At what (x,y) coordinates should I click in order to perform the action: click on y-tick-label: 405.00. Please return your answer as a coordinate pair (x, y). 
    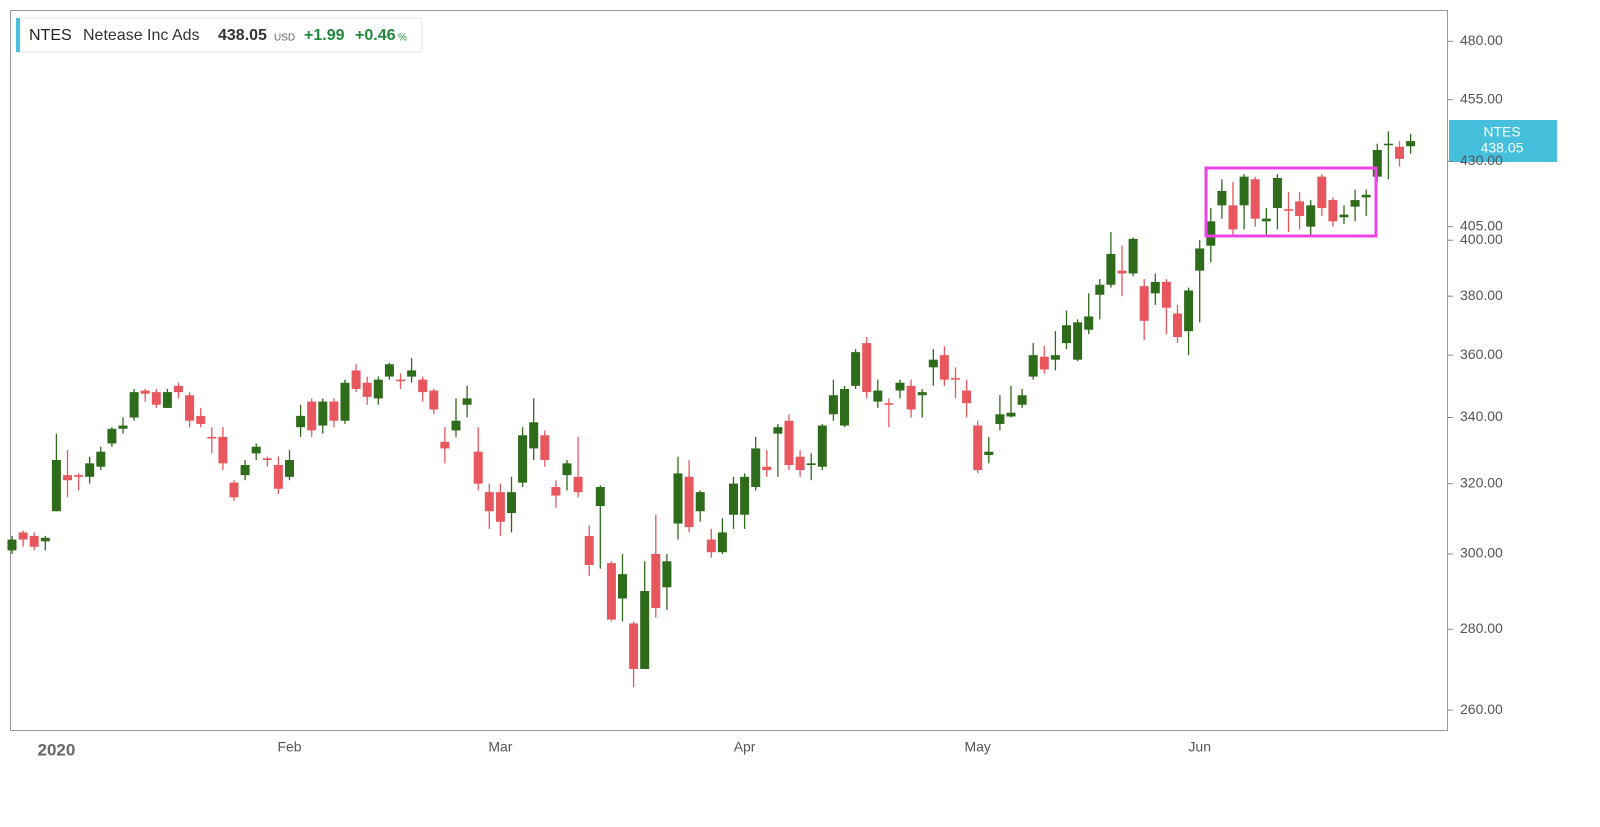
    Looking at the image, I should click on (1481, 225).